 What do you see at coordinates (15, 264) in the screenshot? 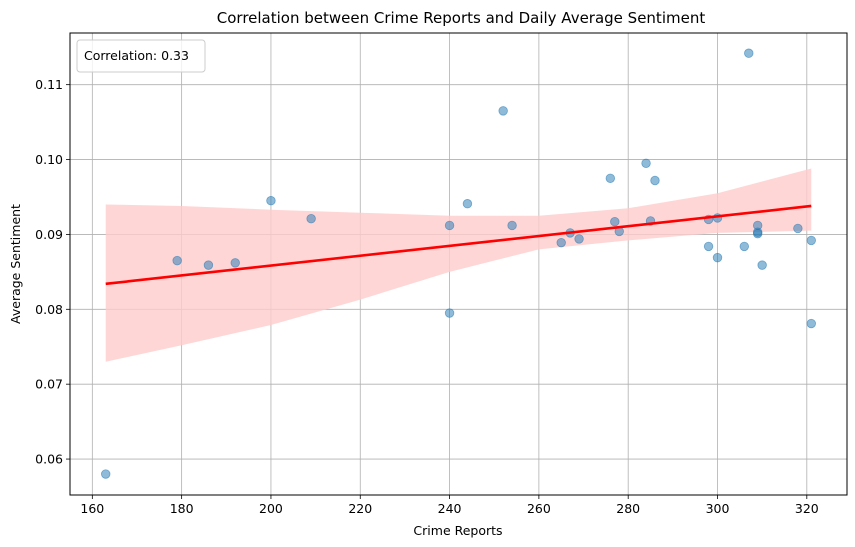
I see `y-axis-label: Average Sentiment` at bounding box center [15, 264].